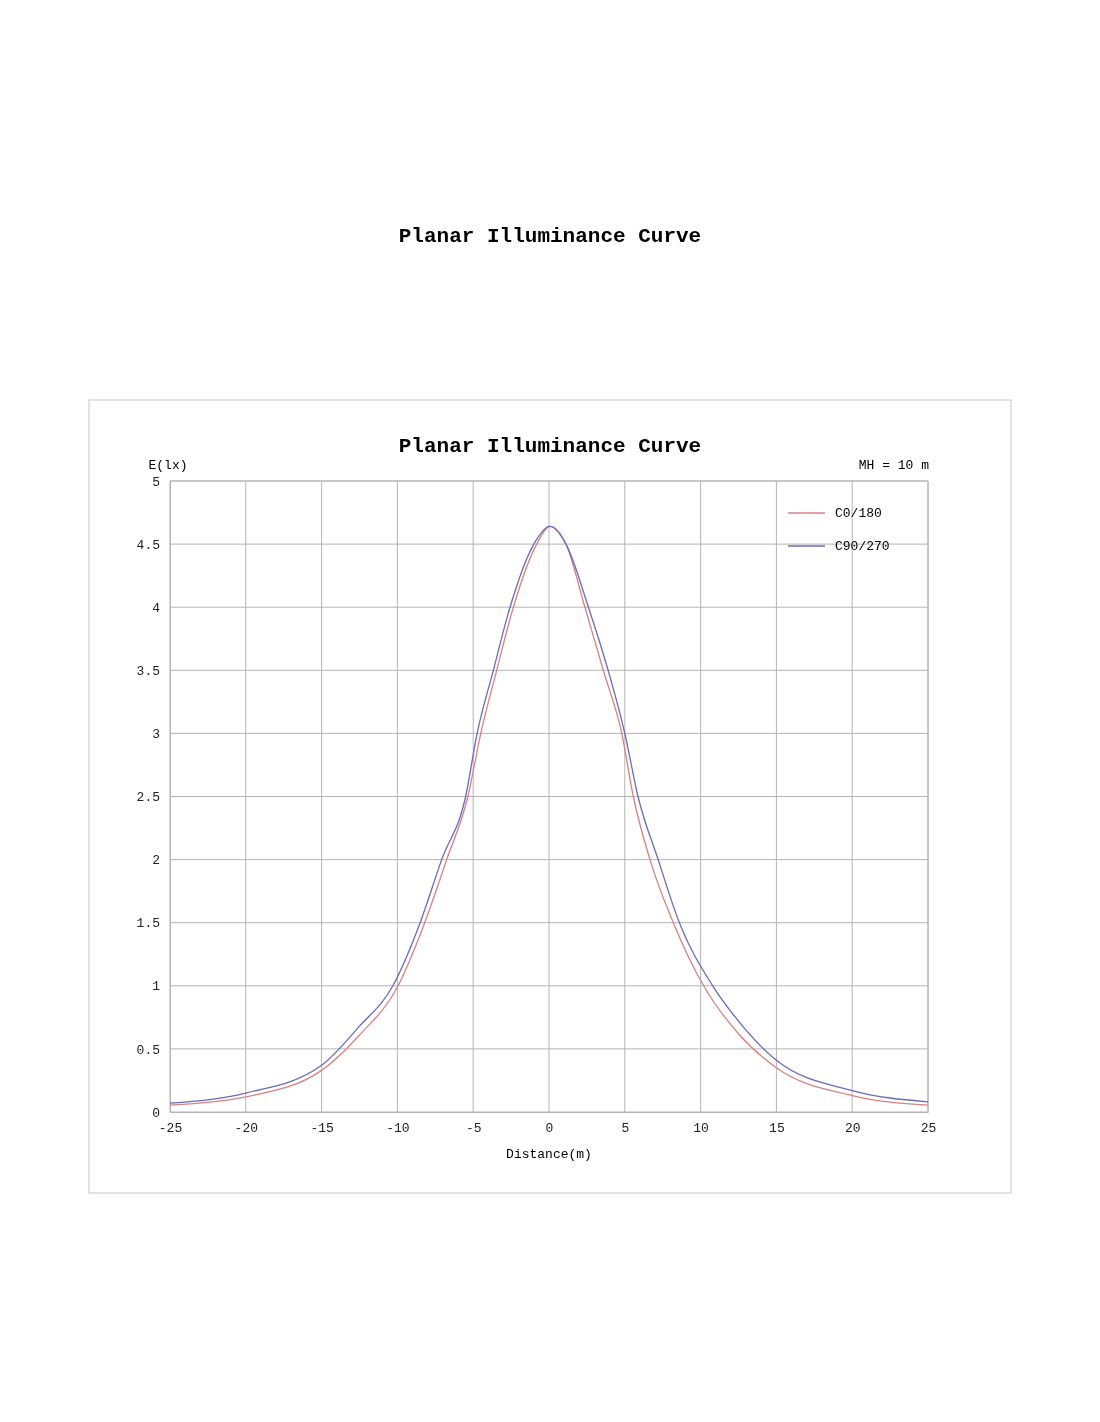 The width and height of the screenshot is (1100, 1422). I want to click on x-tick-label: 10, so click(701, 1129).